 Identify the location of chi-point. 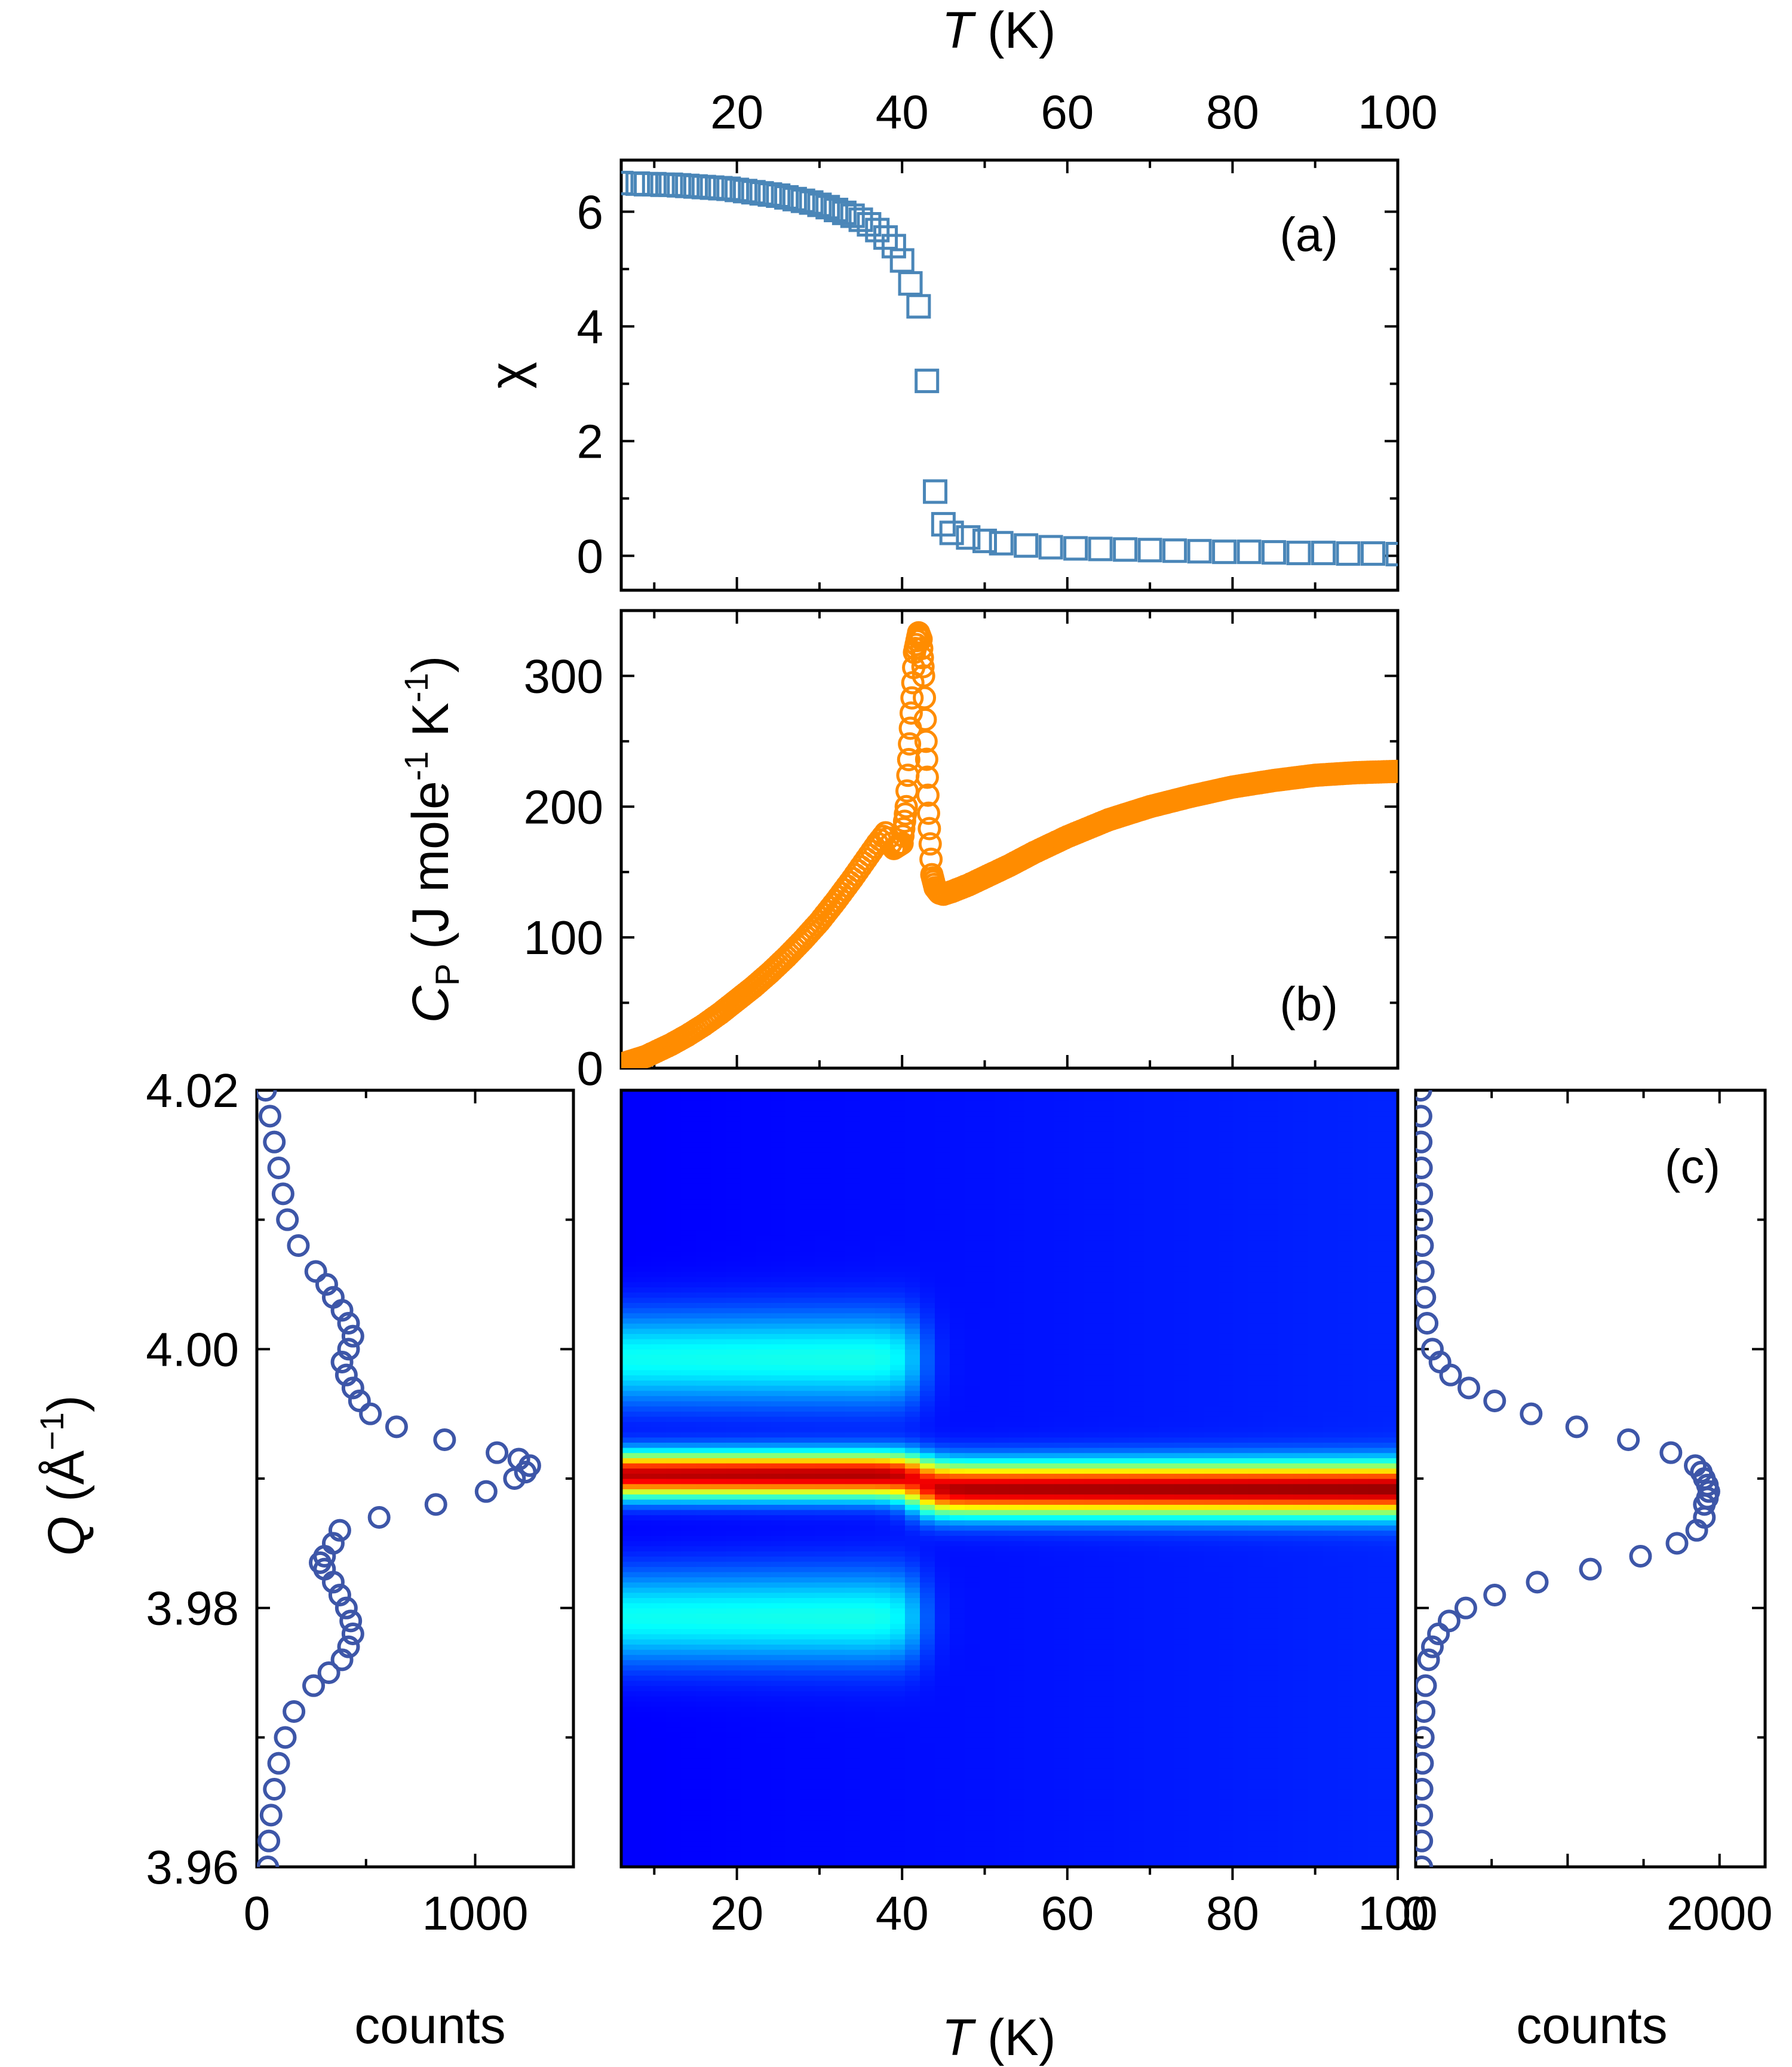
(869, 224).